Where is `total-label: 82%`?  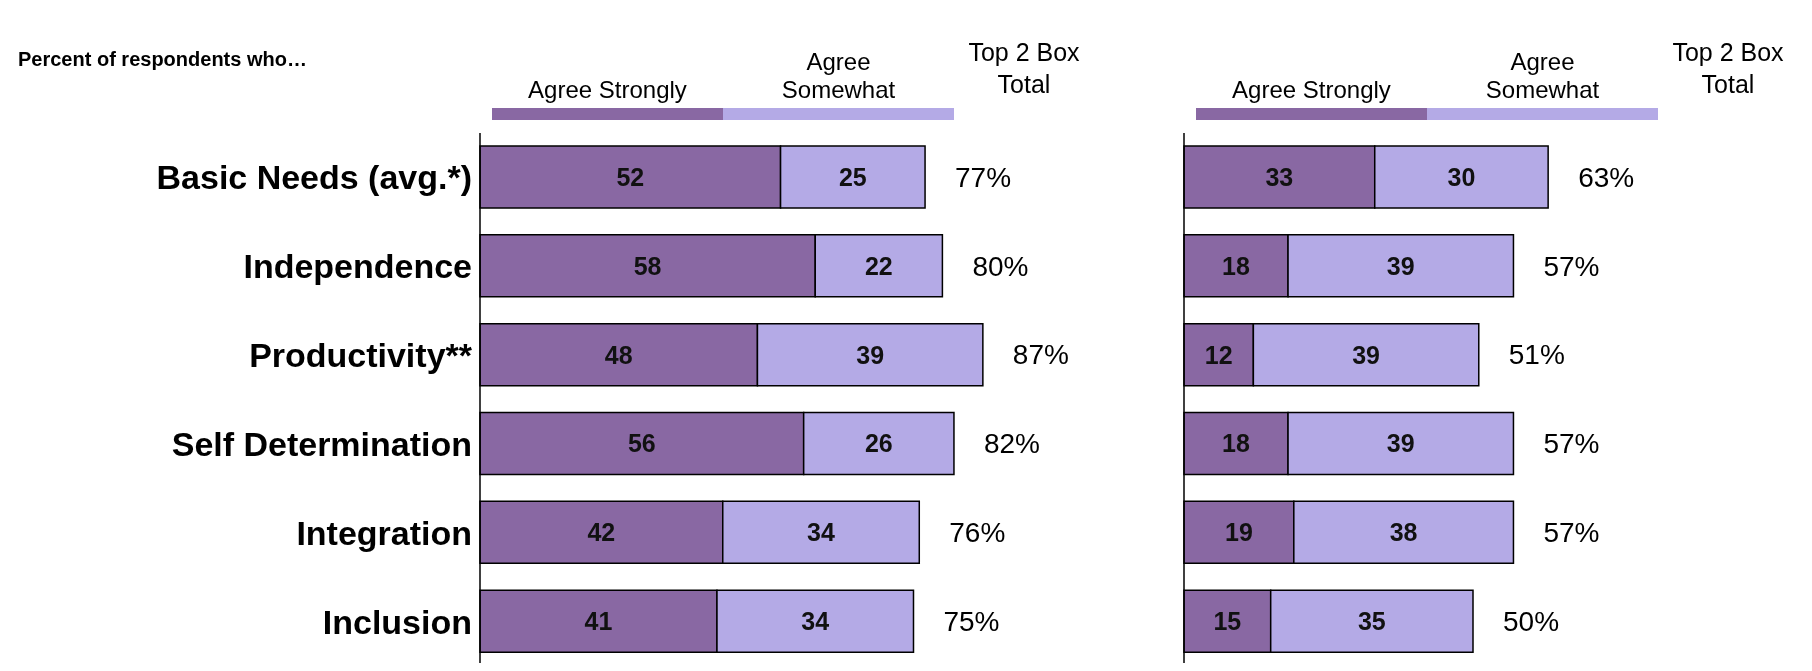
total-label: 82% is located at coordinates (1011, 444).